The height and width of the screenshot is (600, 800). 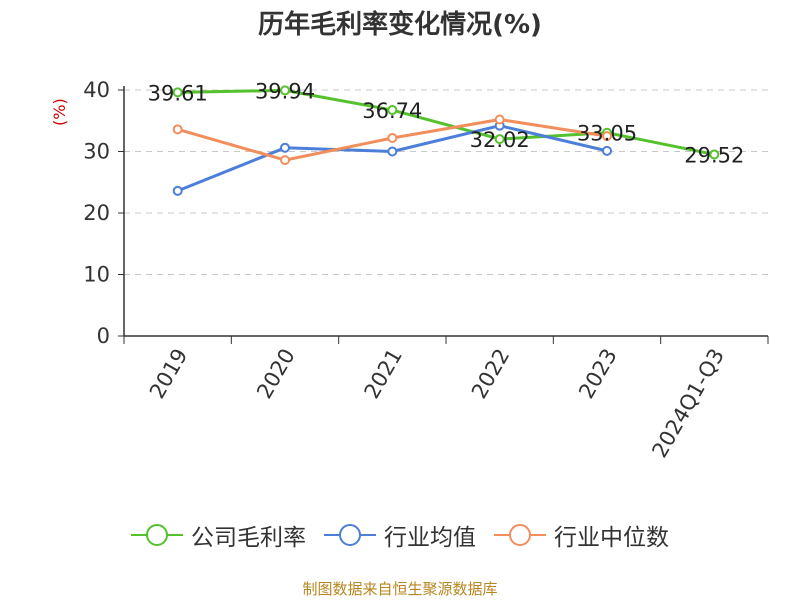 What do you see at coordinates (96, 213) in the screenshot?
I see `y-tick-label: 20` at bounding box center [96, 213].